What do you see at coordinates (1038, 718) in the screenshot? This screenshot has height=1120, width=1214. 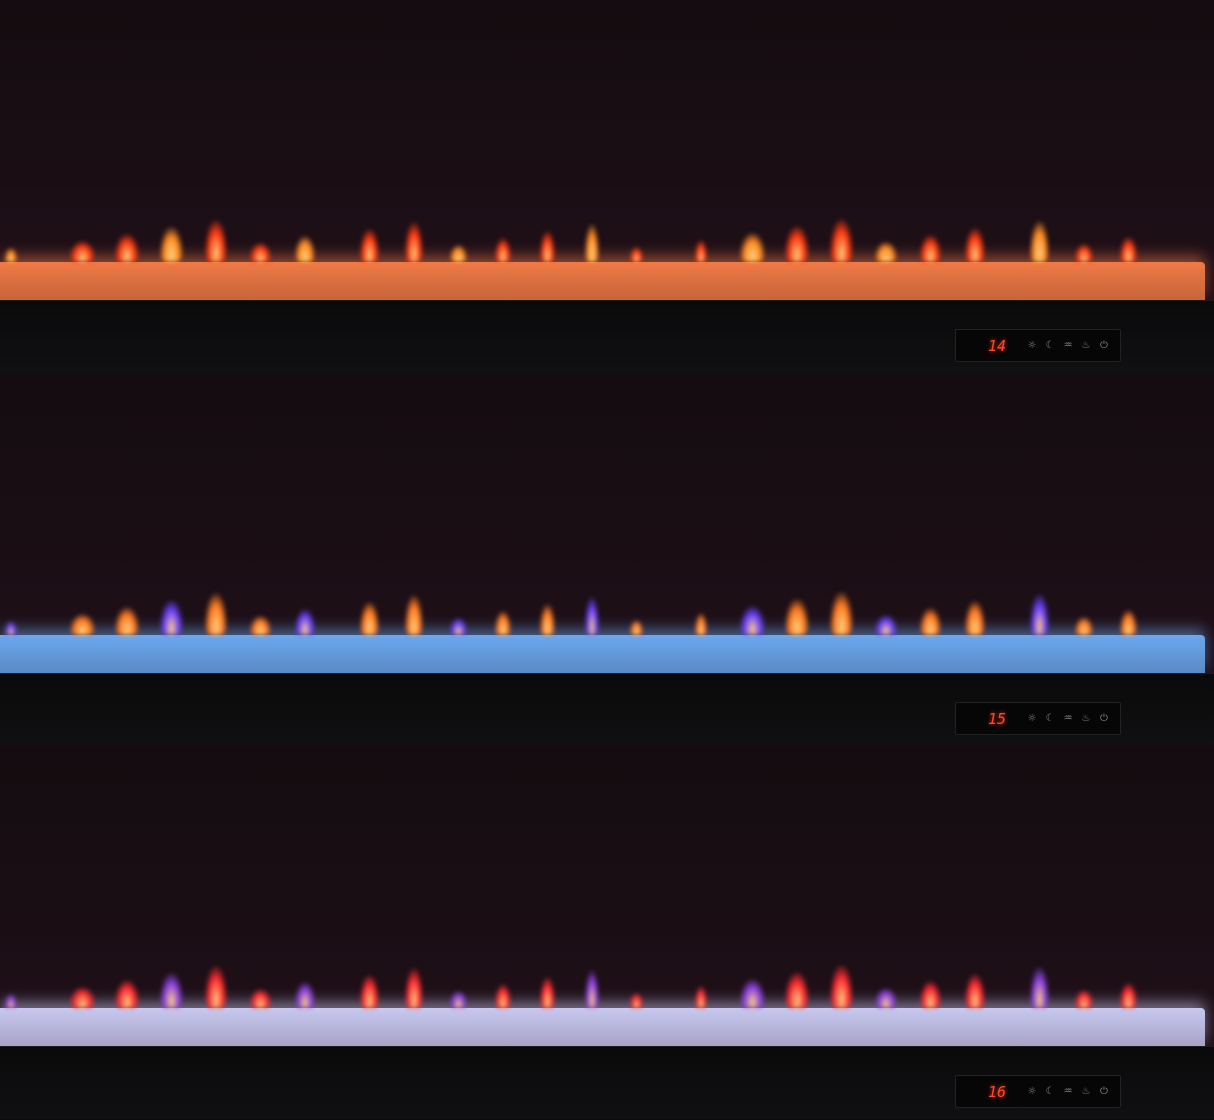 I see `control-panel: 15 ☼ ☾ ♒ ♨ ⏻` at bounding box center [1038, 718].